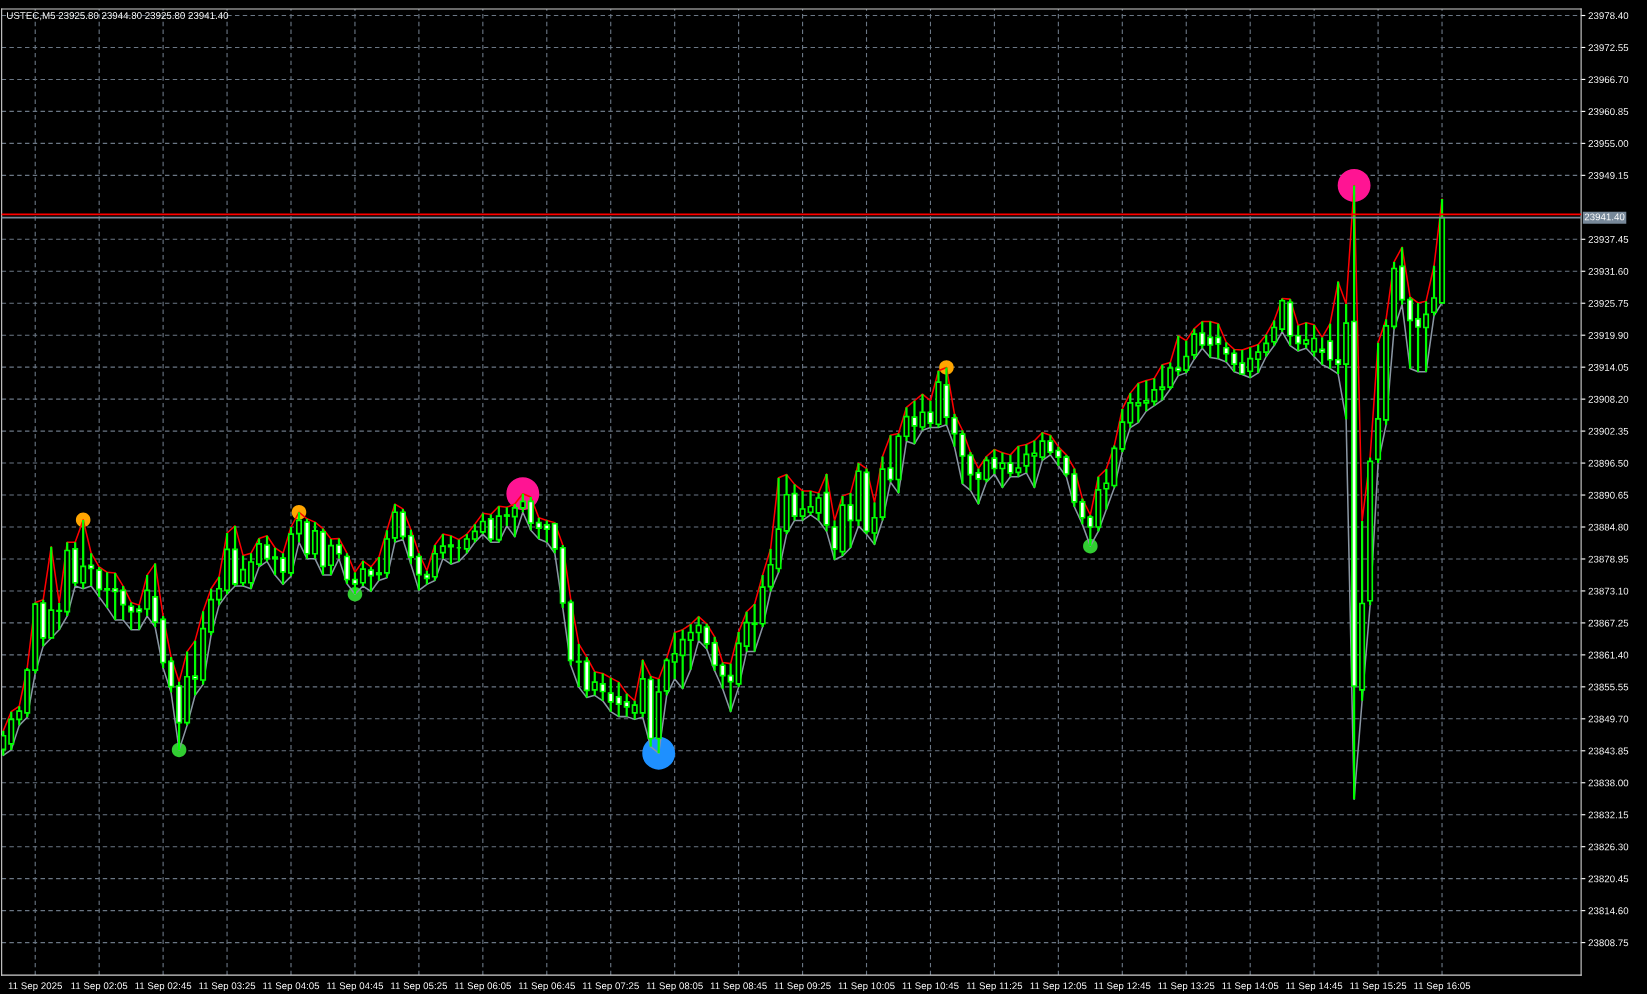  Describe the element at coordinates (1608, 80) in the screenshot. I see `y-tick-label: 23966.70` at that location.